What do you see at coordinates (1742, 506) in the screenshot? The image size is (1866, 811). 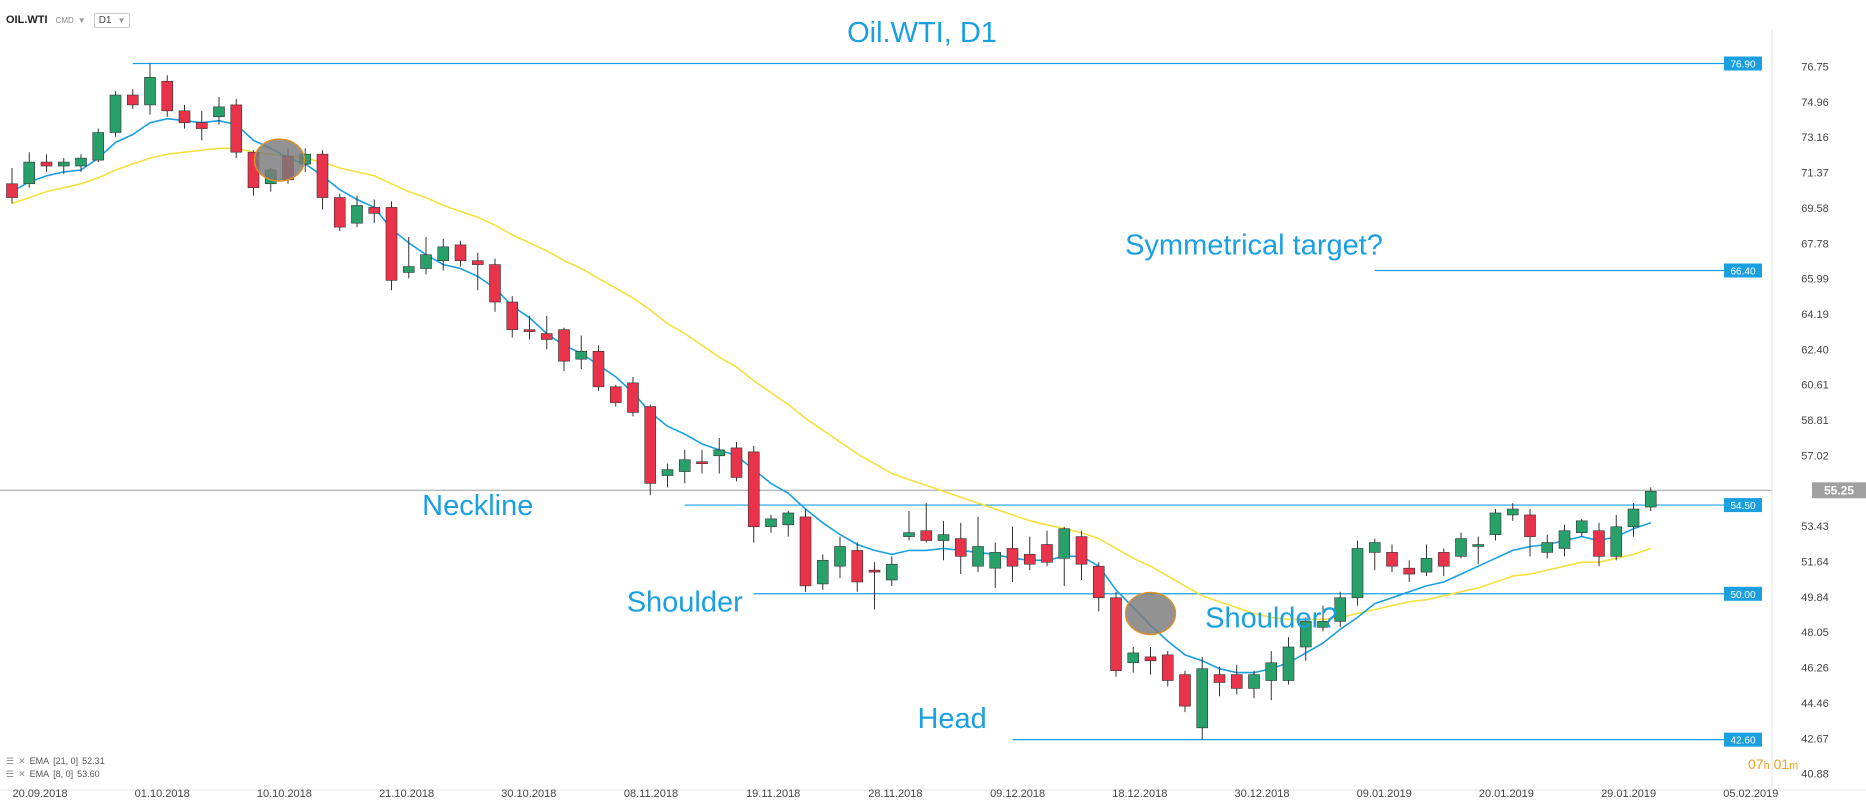 I see `level-label: 54.50` at bounding box center [1742, 506].